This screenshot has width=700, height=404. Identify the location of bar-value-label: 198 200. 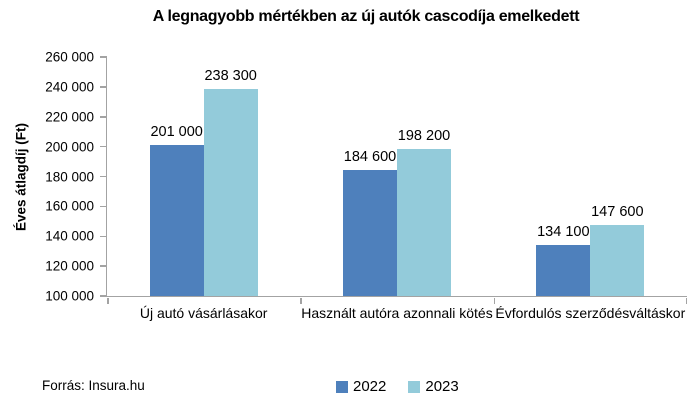
(424, 136).